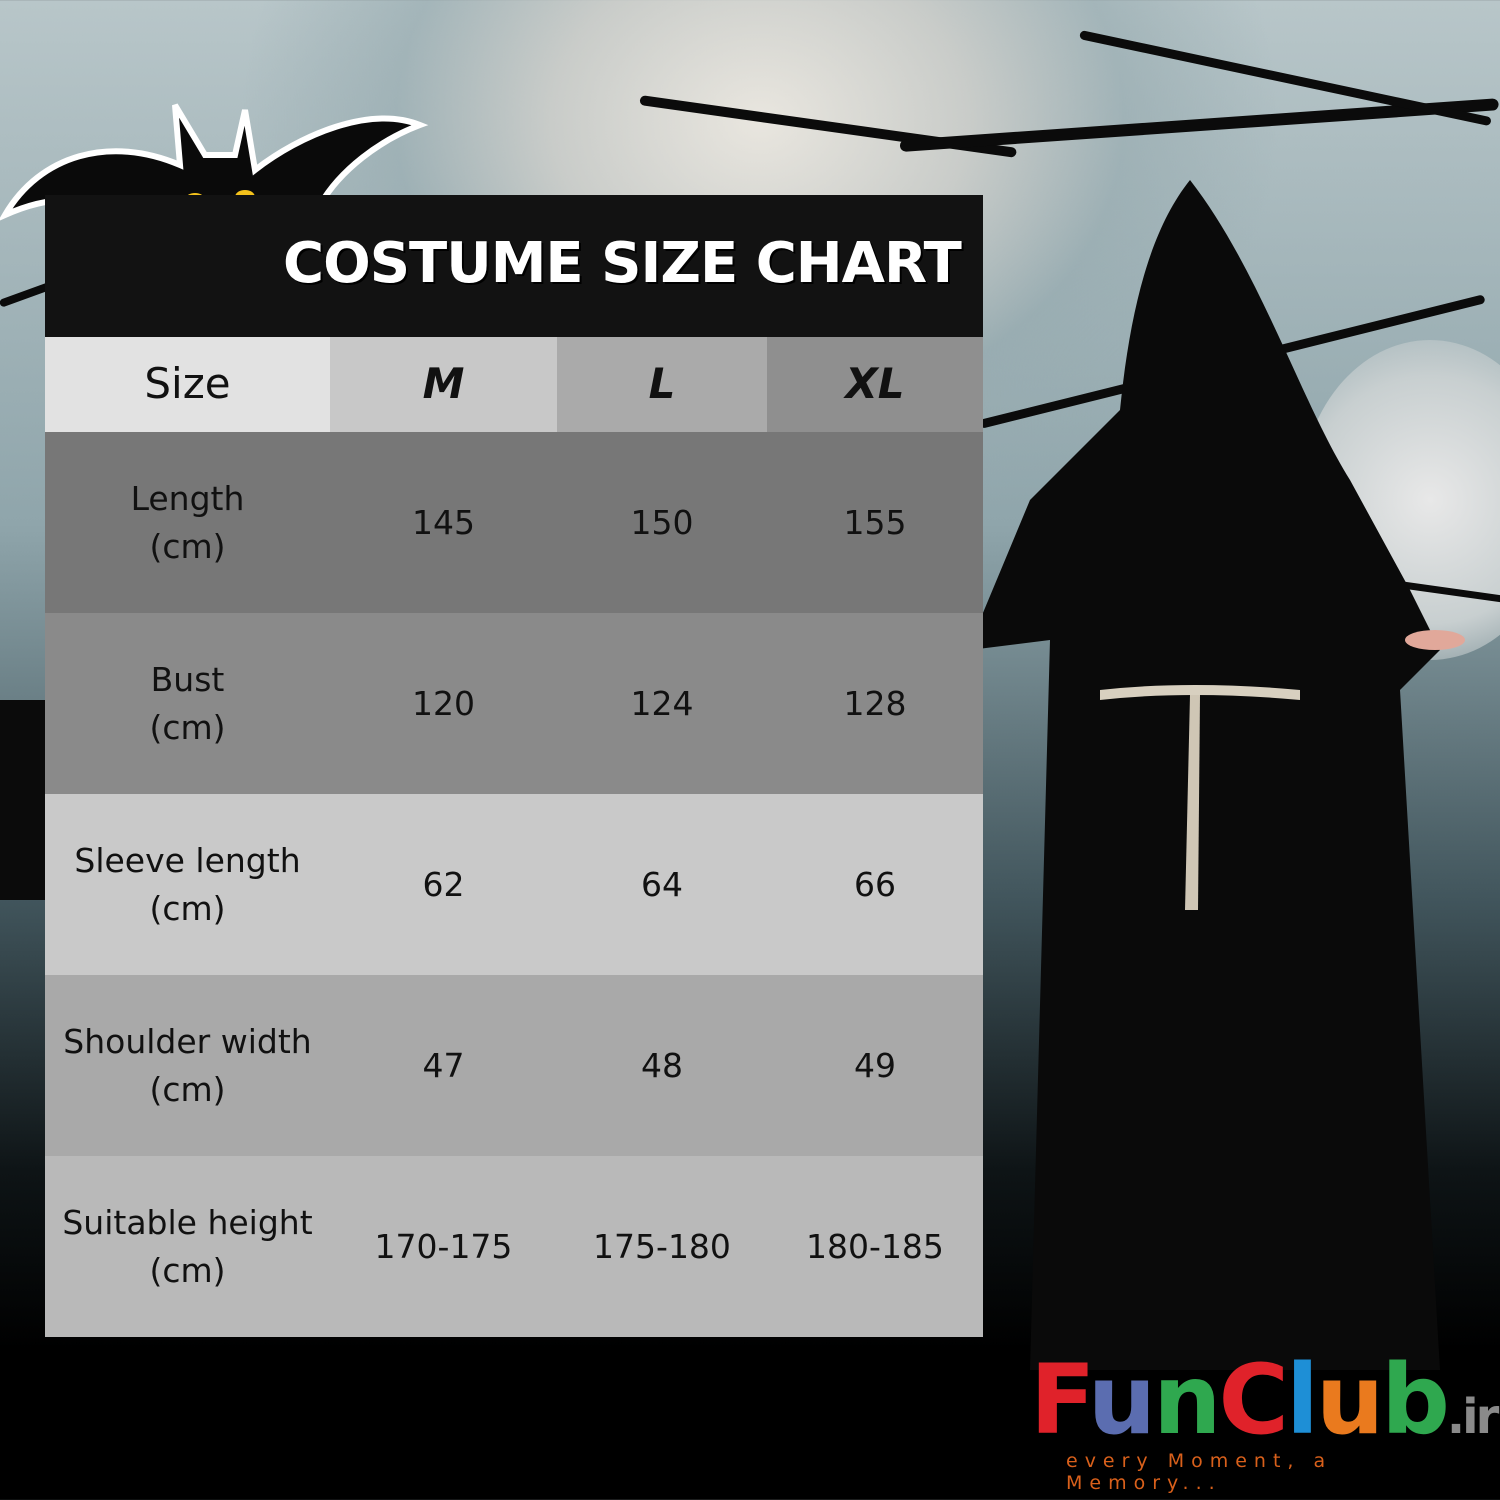  Describe the element at coordinates (1060, 1400) in the screenshot. I see `logo-letter: F` at that location.